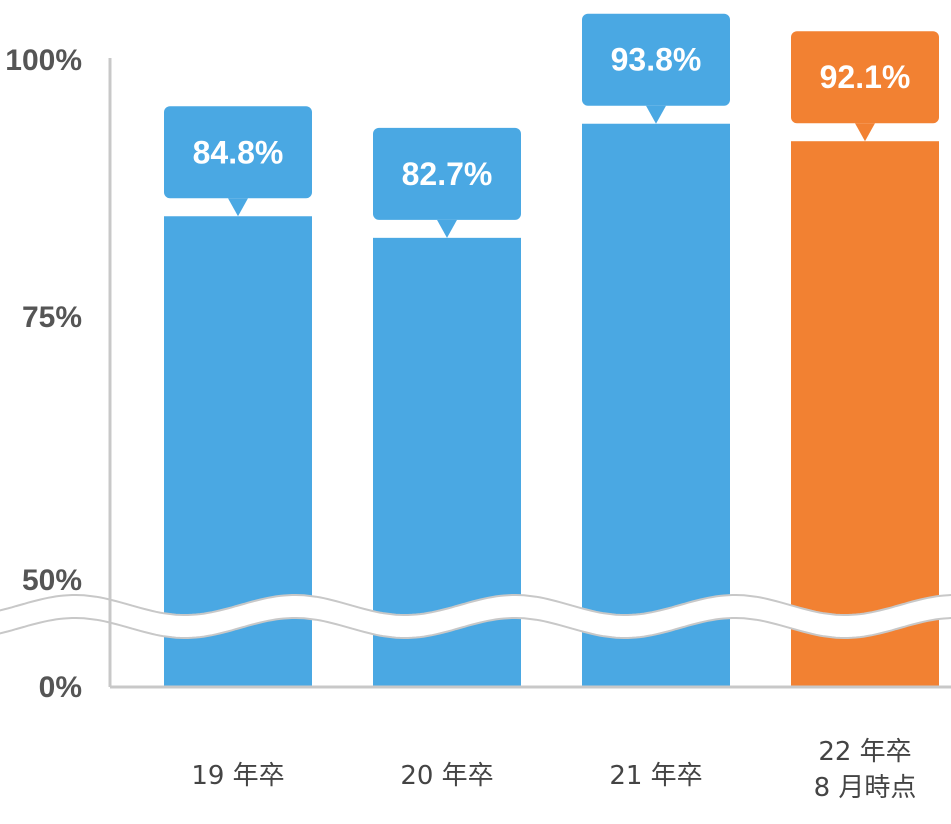 This screenshot has height=824, width=951. Describe the element at coordinates (475, 628) in the screenshot. I see `axis-break-line-bottom` at that location.